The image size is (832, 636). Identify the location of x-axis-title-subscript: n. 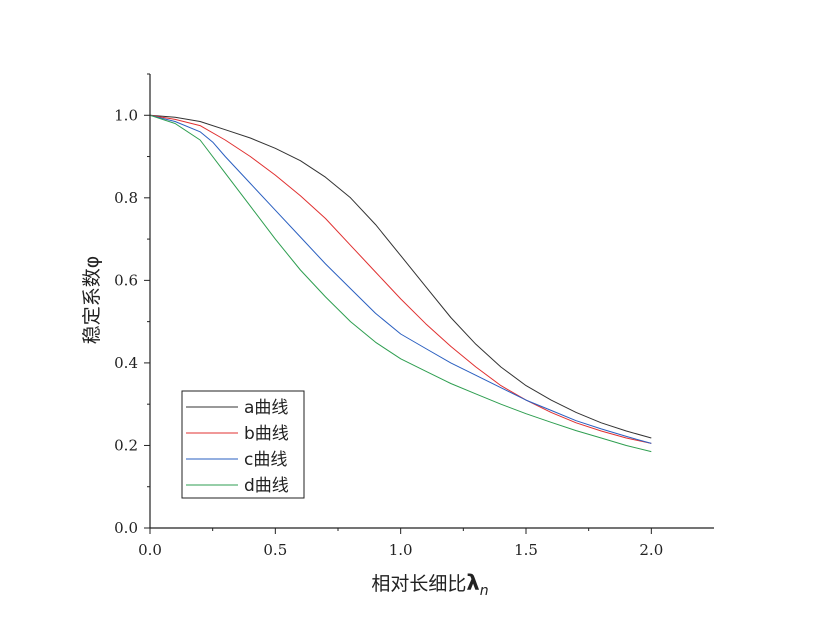
(484, 591).